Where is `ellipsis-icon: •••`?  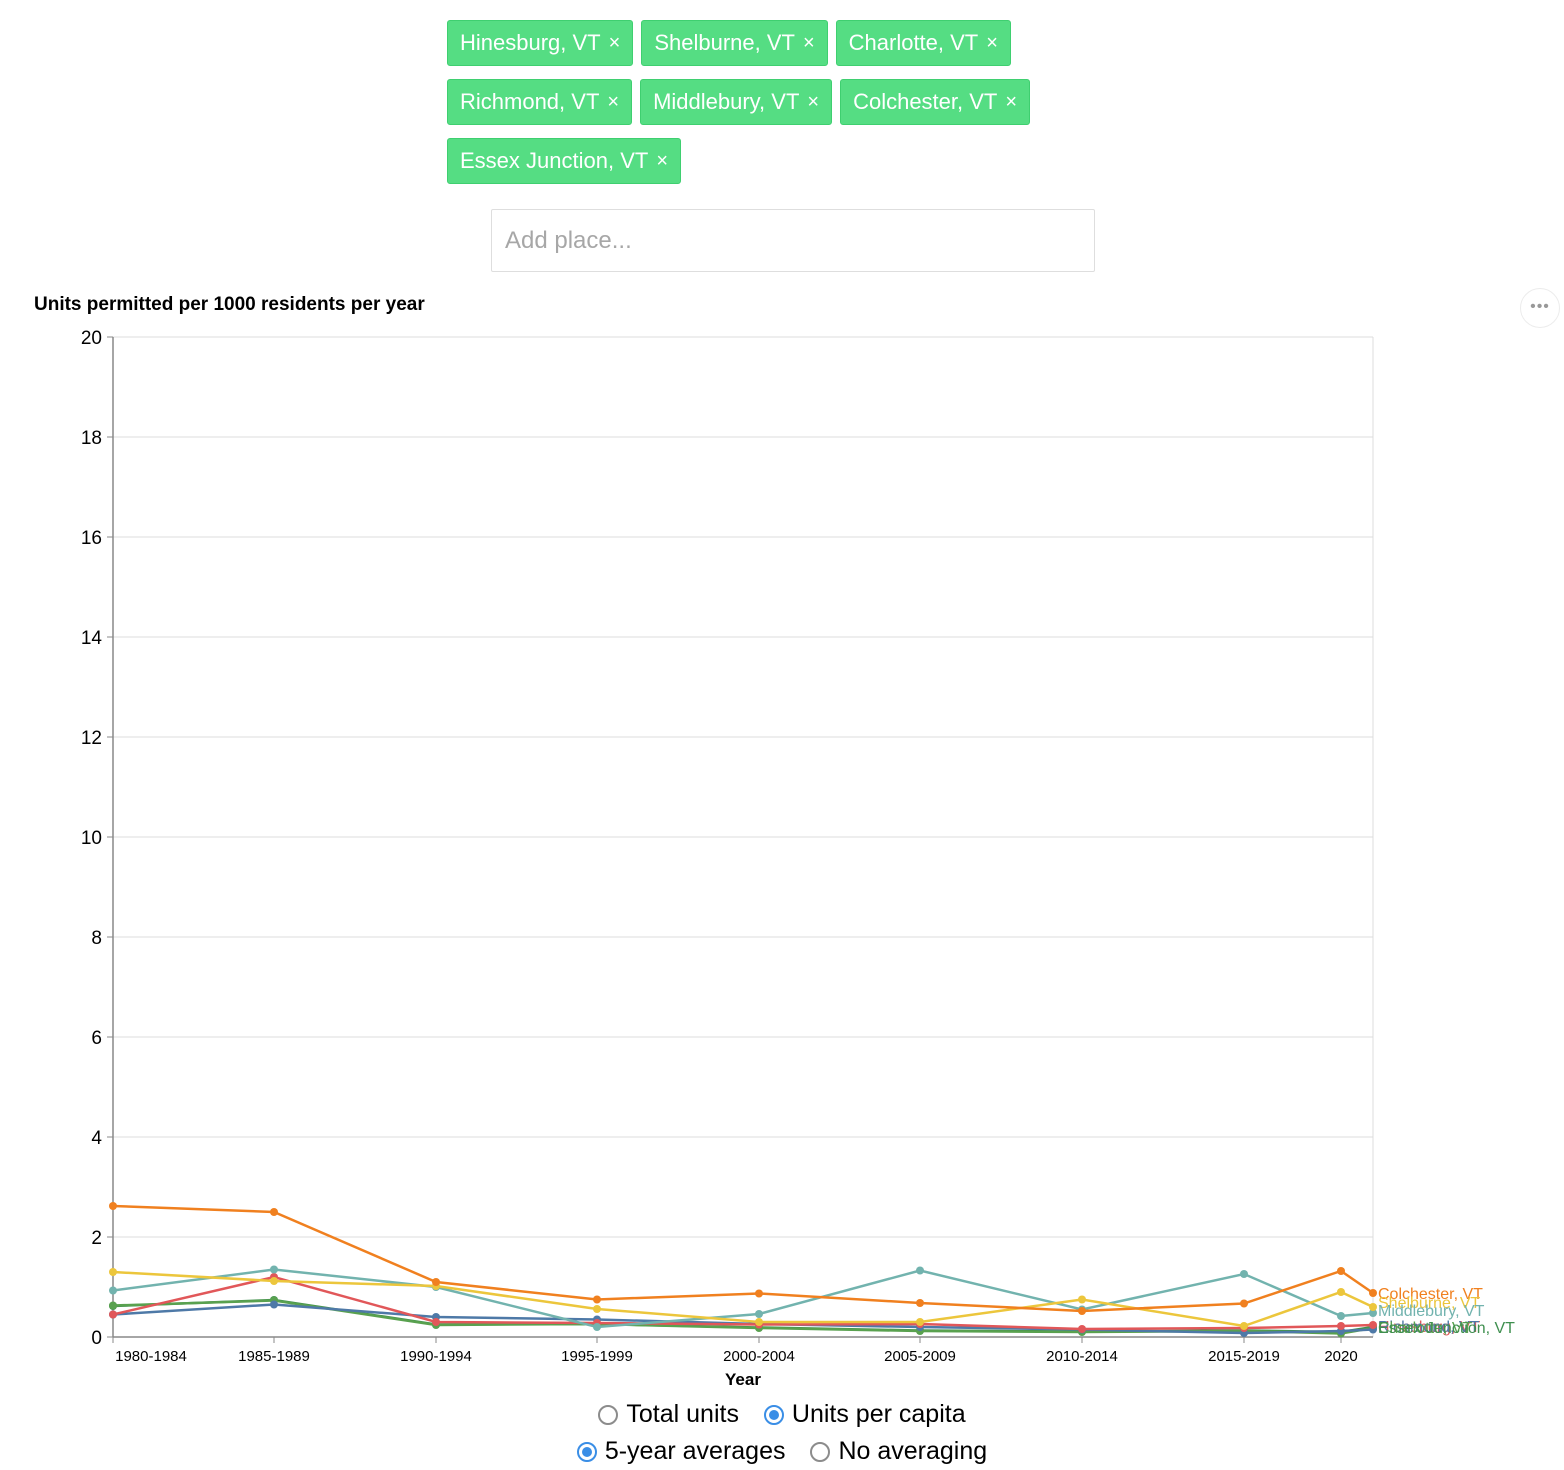 ellipsis-icon: ••• is located at coordinates (1540, 306).